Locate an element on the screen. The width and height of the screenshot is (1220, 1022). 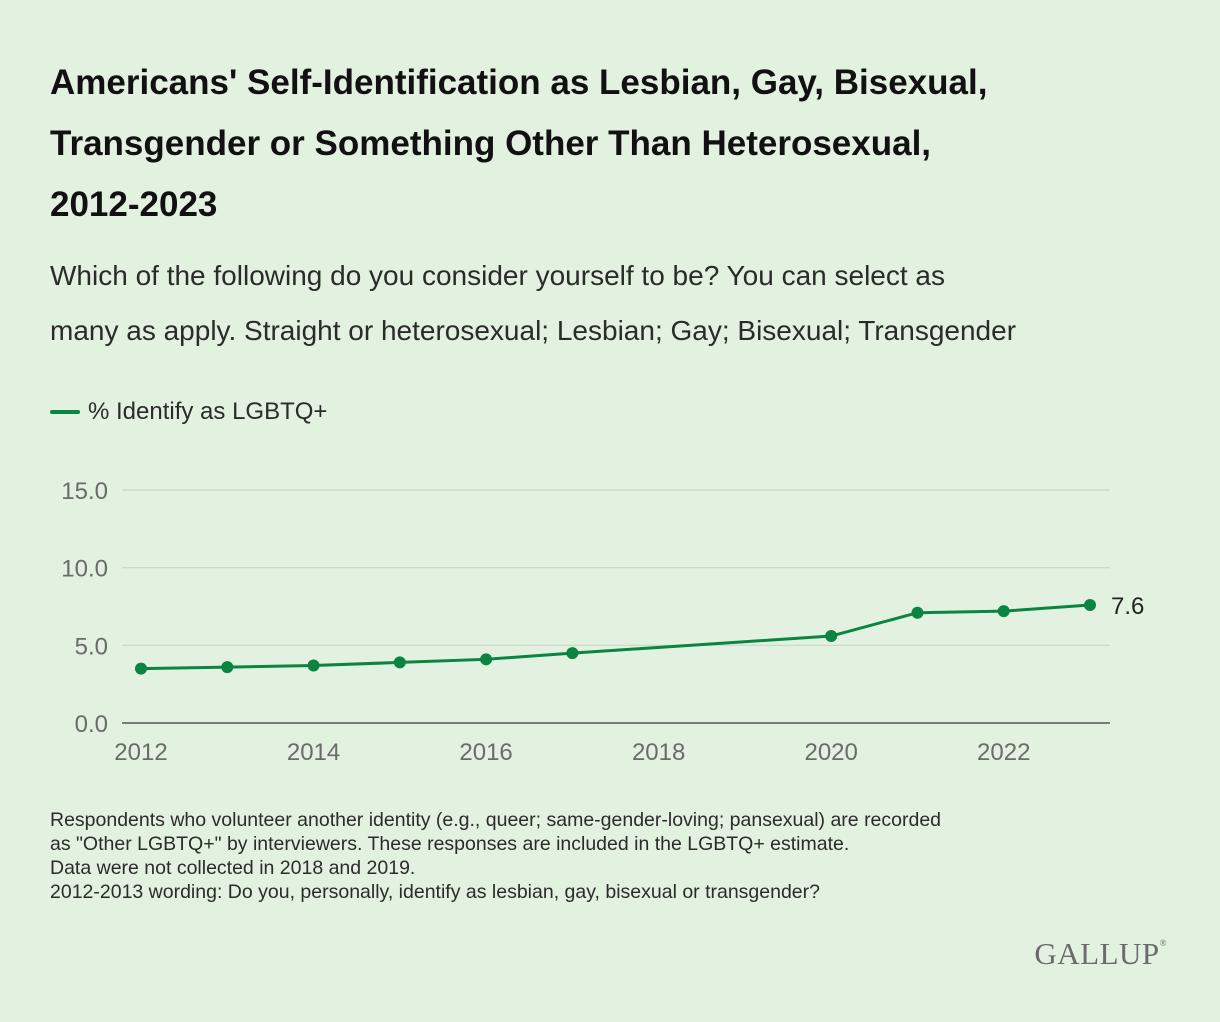
registered-mark: ® is located at coordinates (1163, 943).